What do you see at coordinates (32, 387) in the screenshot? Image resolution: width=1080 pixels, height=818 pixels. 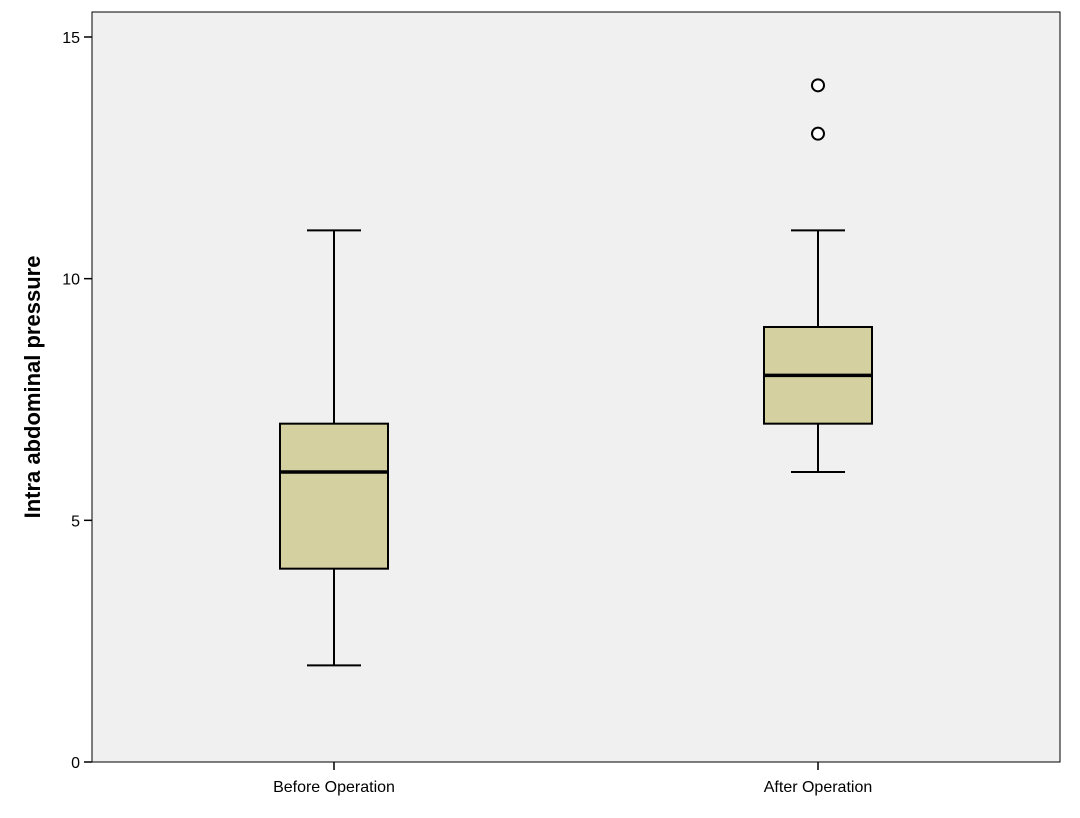 I see `y-axis-title: Intra abdominal pressure` at bounding box center [32, 387].